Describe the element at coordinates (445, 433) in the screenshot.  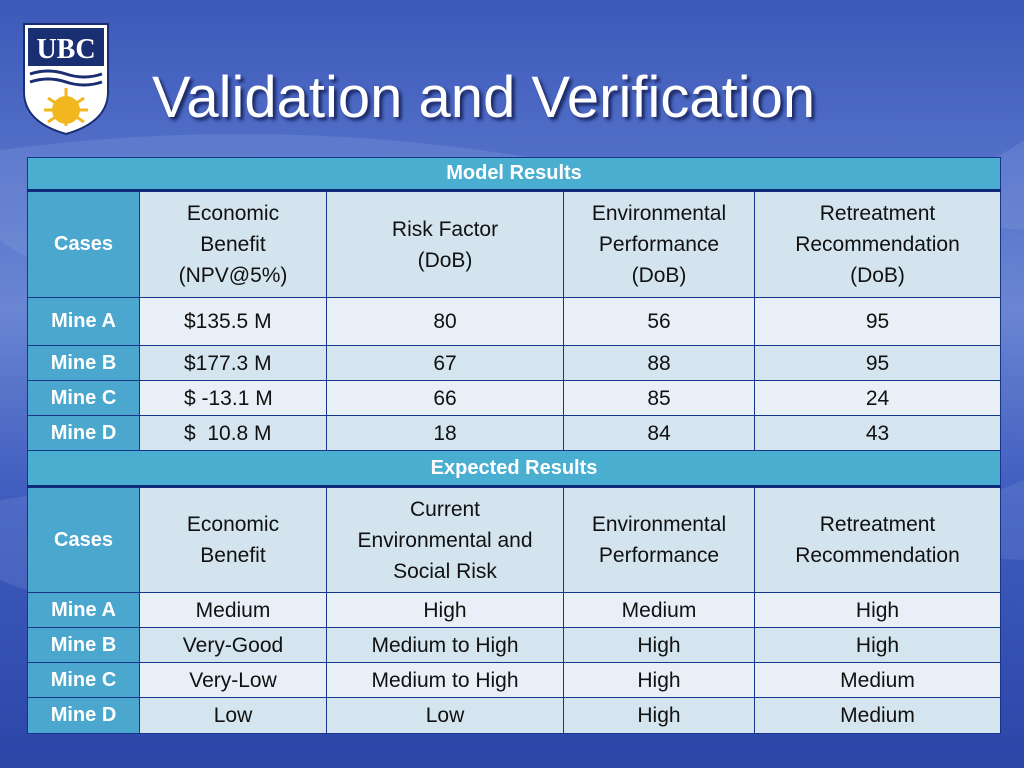
I see `data-cell: 18` at that location.